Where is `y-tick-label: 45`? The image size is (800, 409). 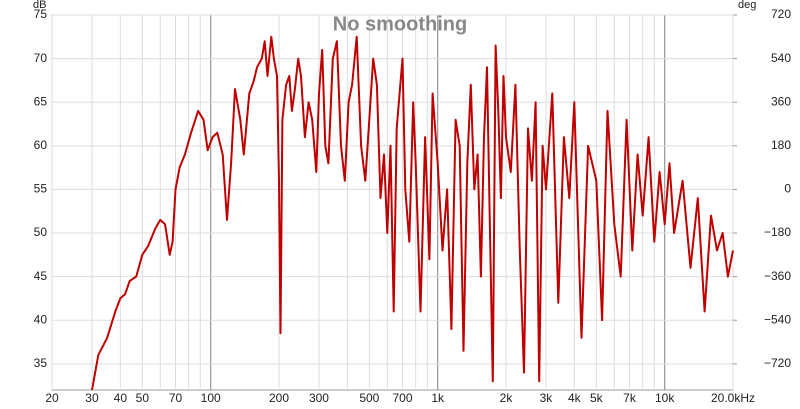
y-tick-label: 45 is located at coordinates (41, 276).